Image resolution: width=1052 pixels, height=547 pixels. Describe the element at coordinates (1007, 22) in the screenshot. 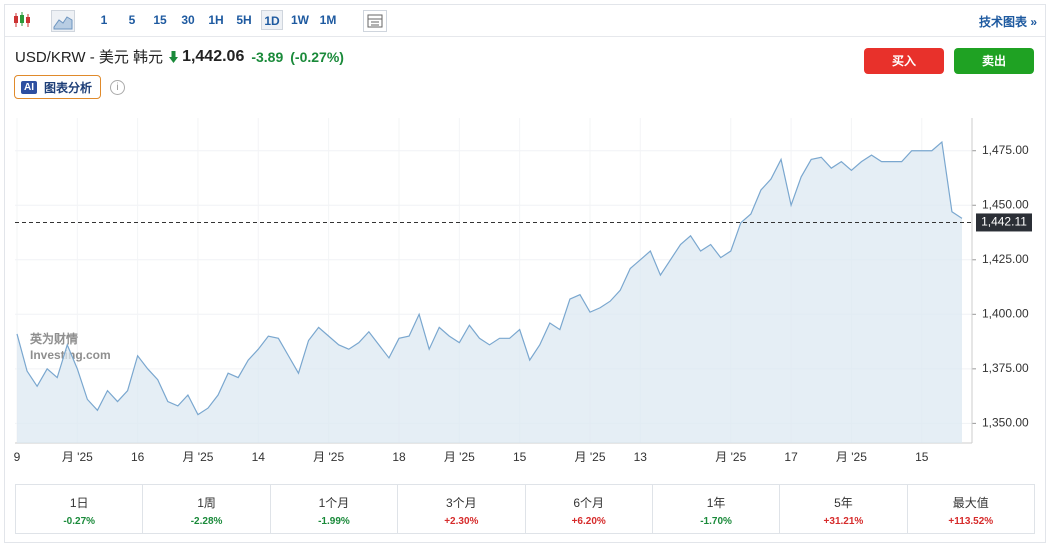

I see `technical-chart-link: 技术图表 »` at that location.